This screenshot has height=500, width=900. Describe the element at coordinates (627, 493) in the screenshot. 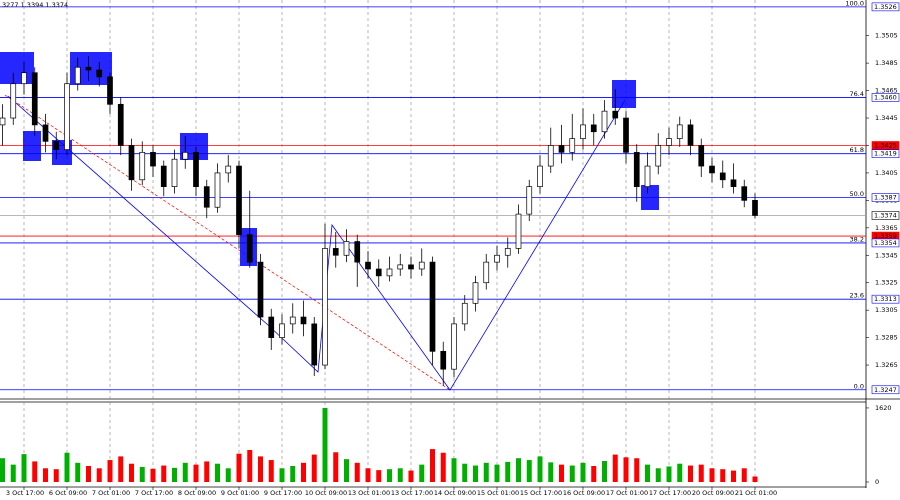

I see `x-tick-label: 17 Oct 01:00` at that location.